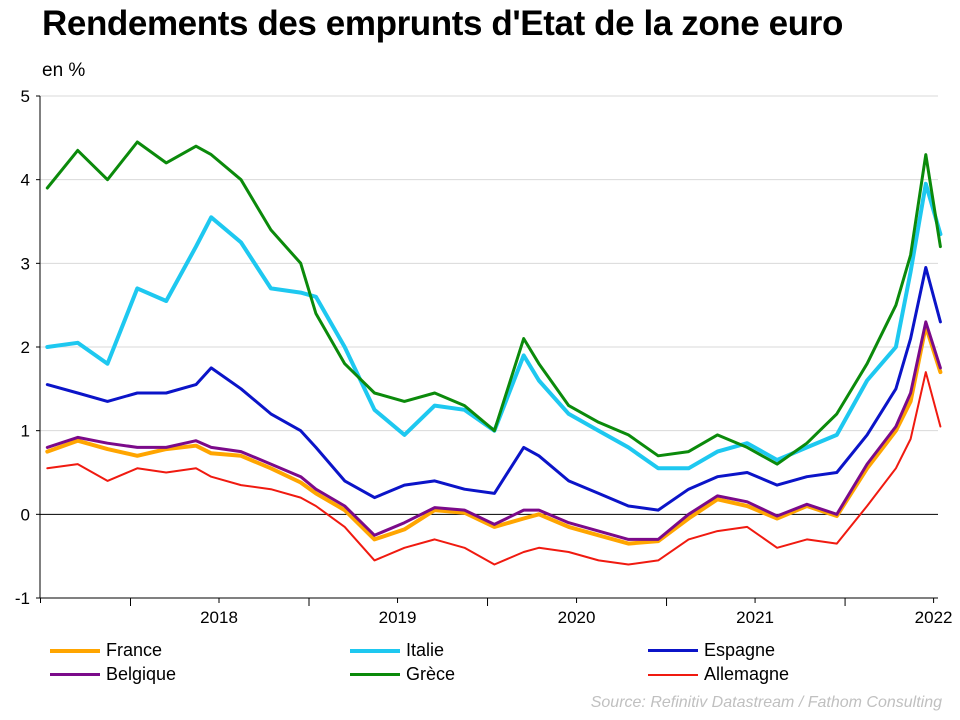 This screenshot has width=960, height=720. I want to click on x-tick-label: 2018, so click(219, 617).